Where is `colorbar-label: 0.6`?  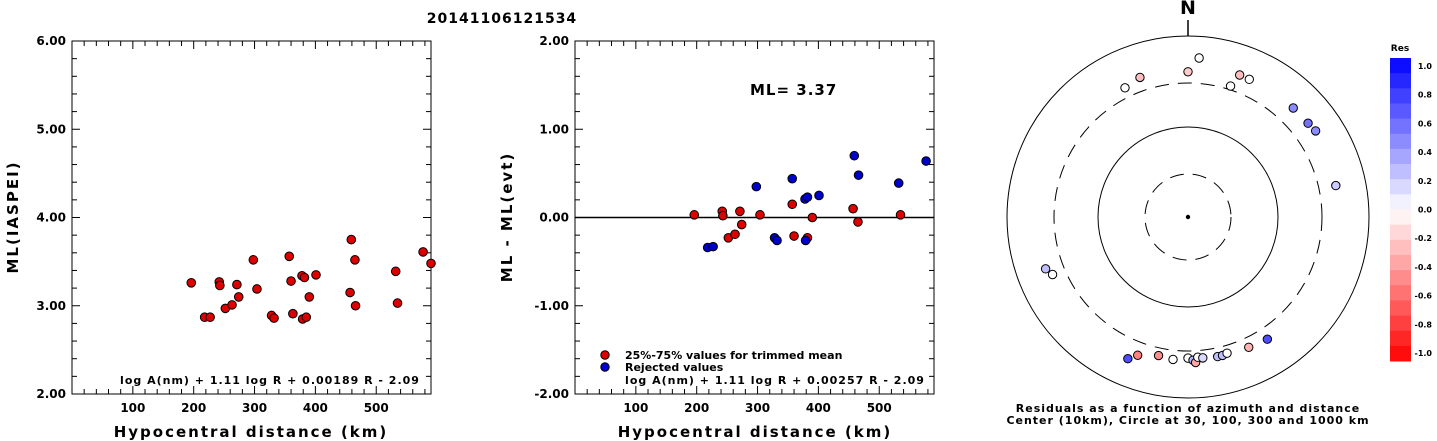 colorbar-label: 0.6 is located at coordinates (1425, 123).